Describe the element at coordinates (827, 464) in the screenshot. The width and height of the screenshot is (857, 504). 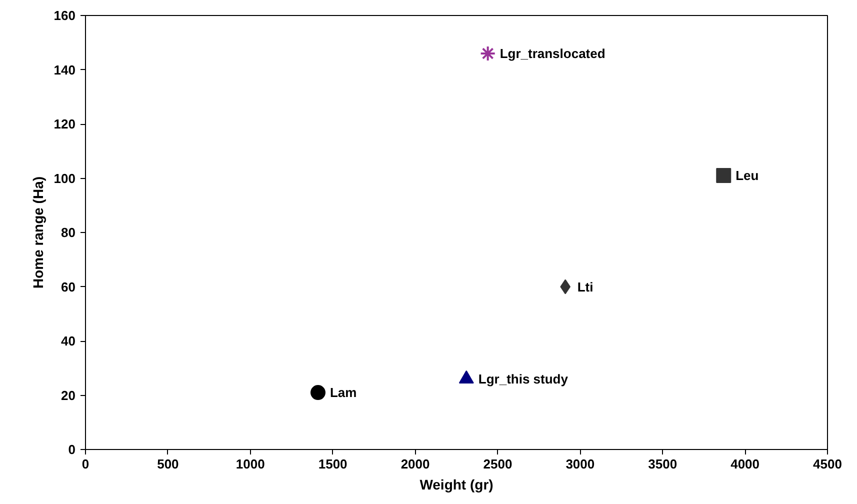
I see `x-tick-label: 4500` at that location.